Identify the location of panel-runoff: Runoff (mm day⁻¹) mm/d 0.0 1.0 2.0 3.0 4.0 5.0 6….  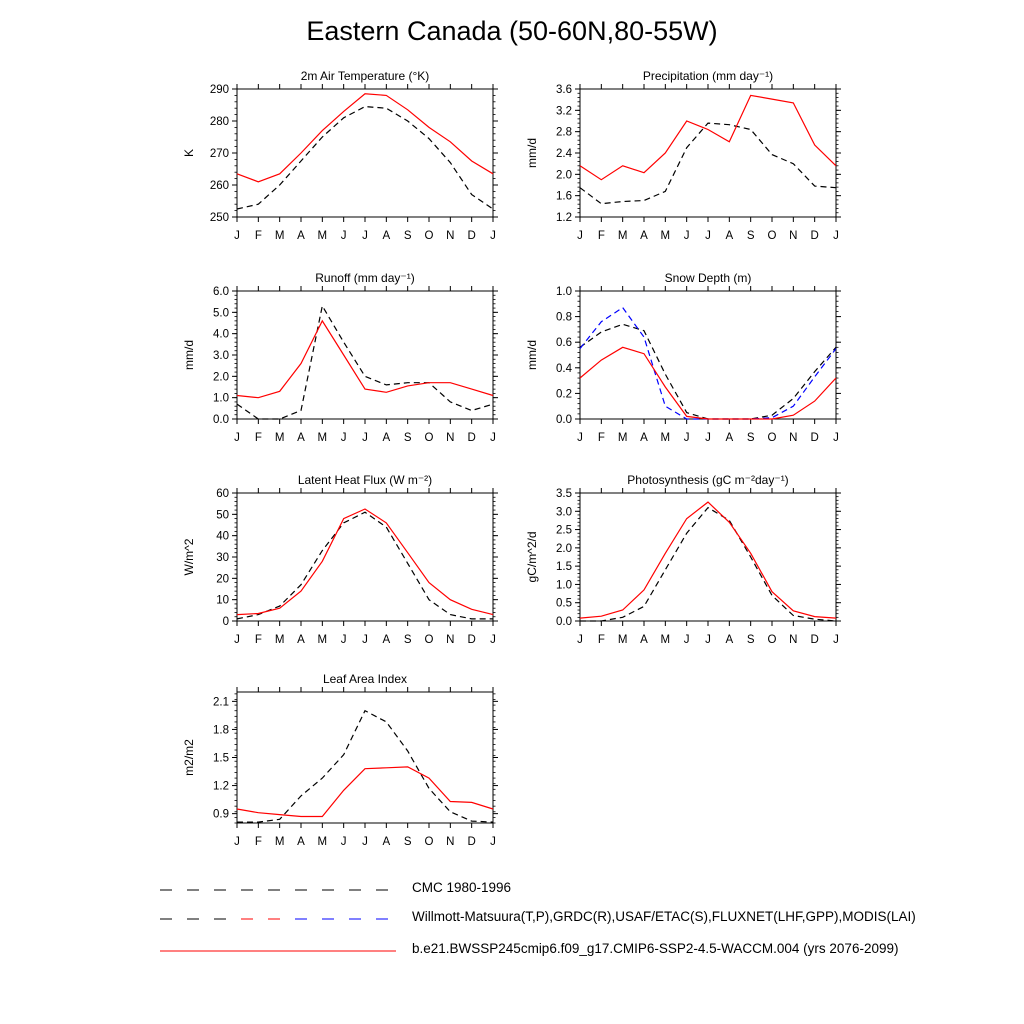
(340, 357).